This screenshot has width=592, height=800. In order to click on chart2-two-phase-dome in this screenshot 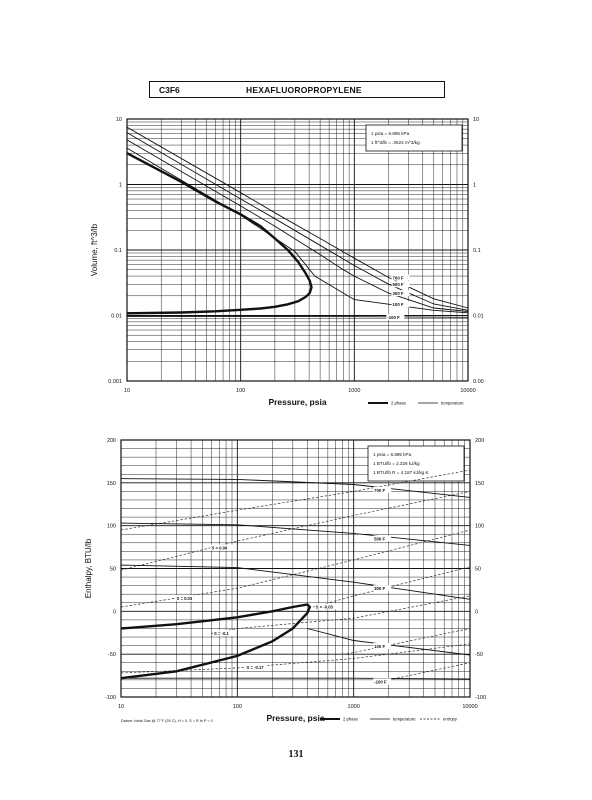, I will do `click(216, 641)`.